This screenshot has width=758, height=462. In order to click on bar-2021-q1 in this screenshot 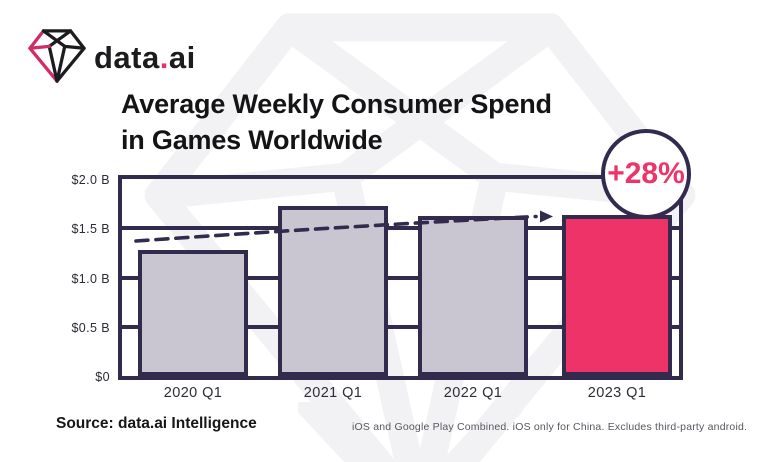, I will do `click(333, 291)`.